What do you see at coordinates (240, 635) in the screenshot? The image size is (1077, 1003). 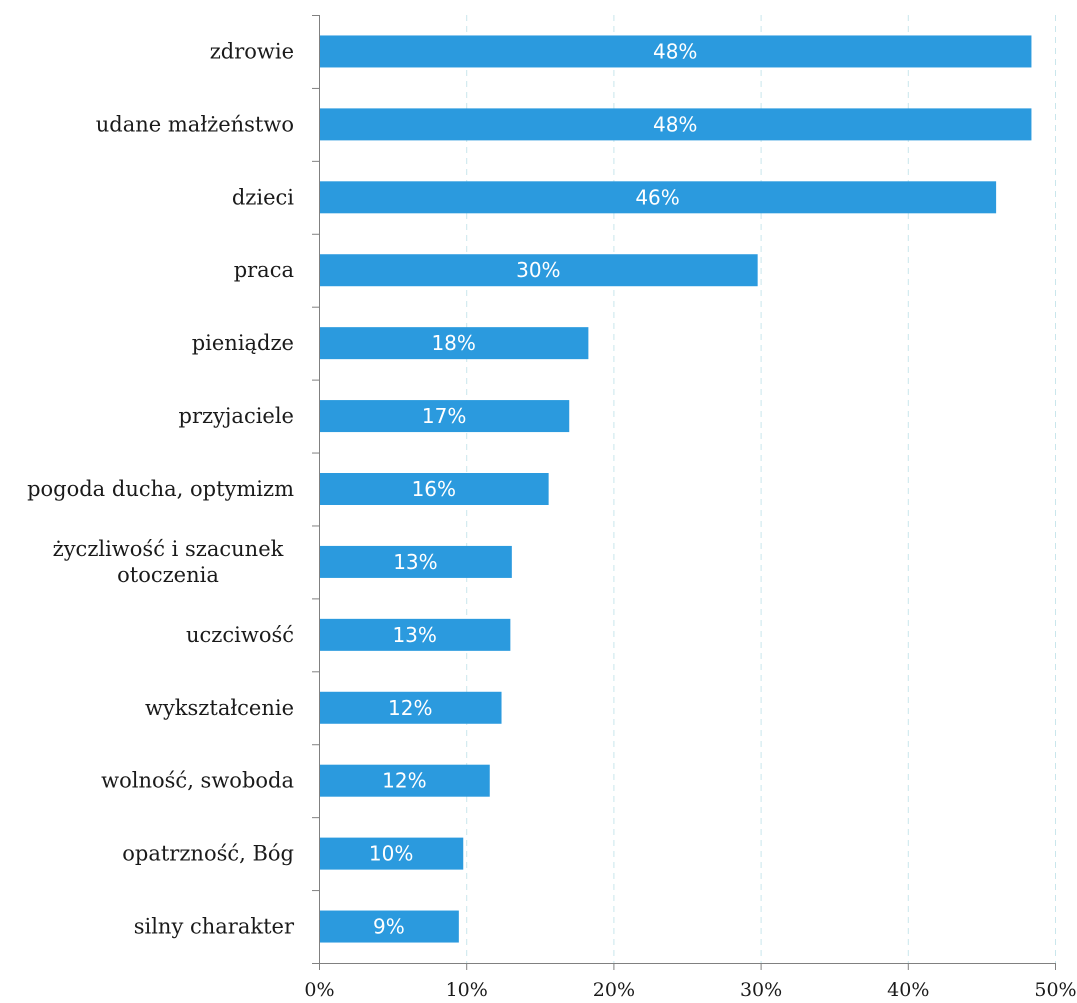 I see `category-label: uczciwość` at bounding box center [240, 635].